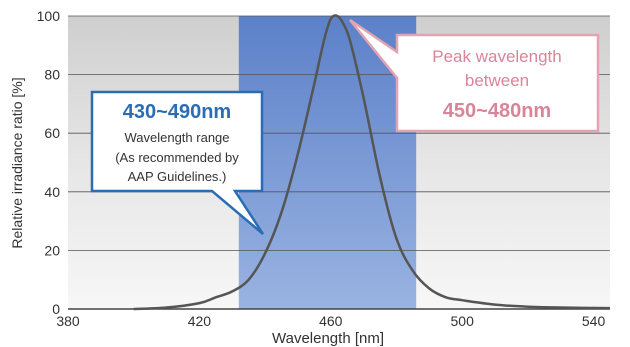 This screenshot has width=630, height=347. I want to click on peak-callout: Peak wavelength between 450~480nm, so click(474, 75).